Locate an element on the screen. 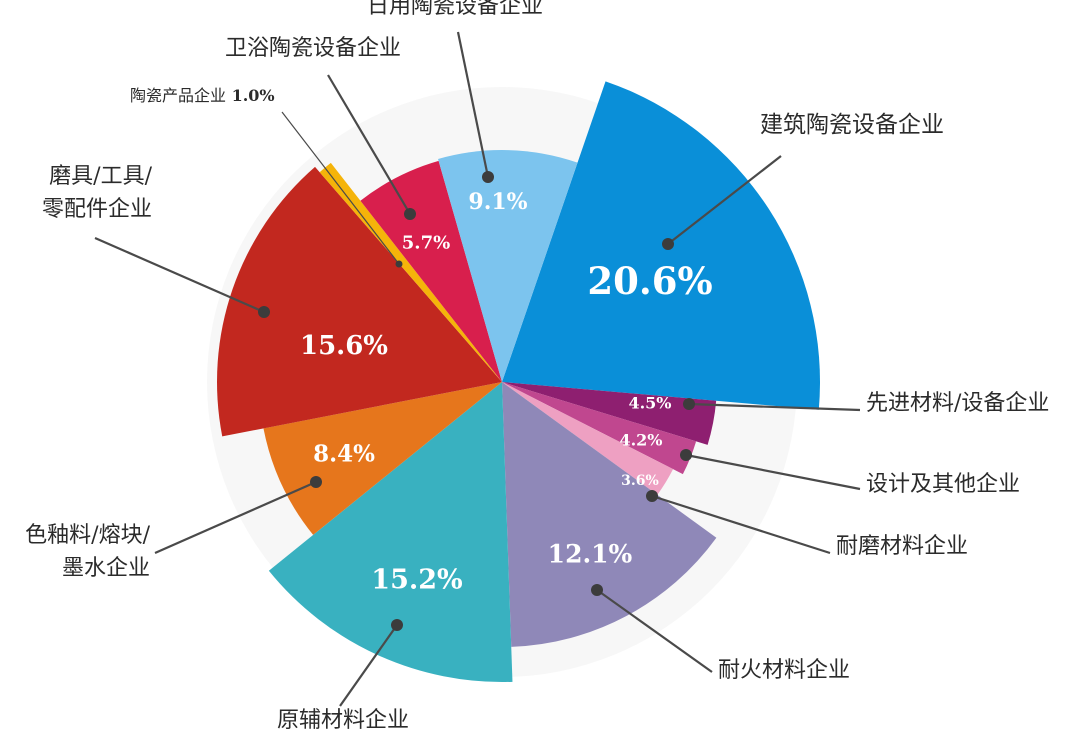 The height and width of the screenshot is (741, 1080). slice-3-leader-line is located at coordinates (773, 472).